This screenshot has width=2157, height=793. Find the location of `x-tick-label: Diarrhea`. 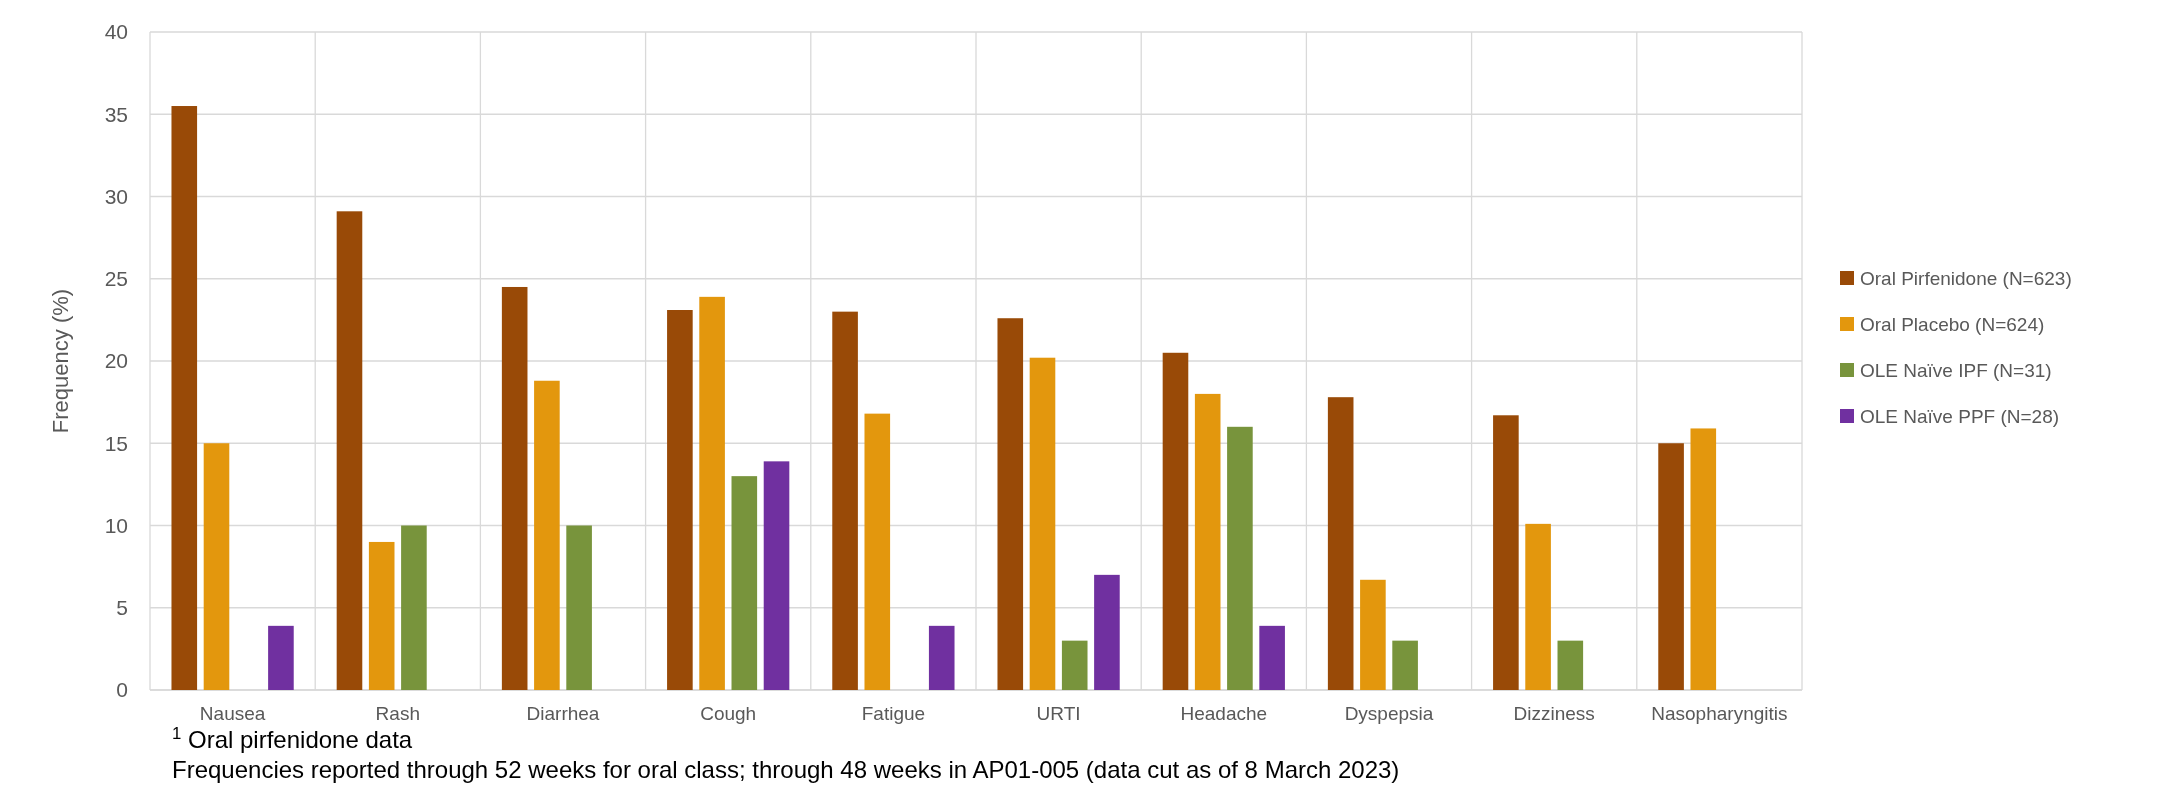

x-tick-label: Diarrhea is located at coordinates (563, 713).